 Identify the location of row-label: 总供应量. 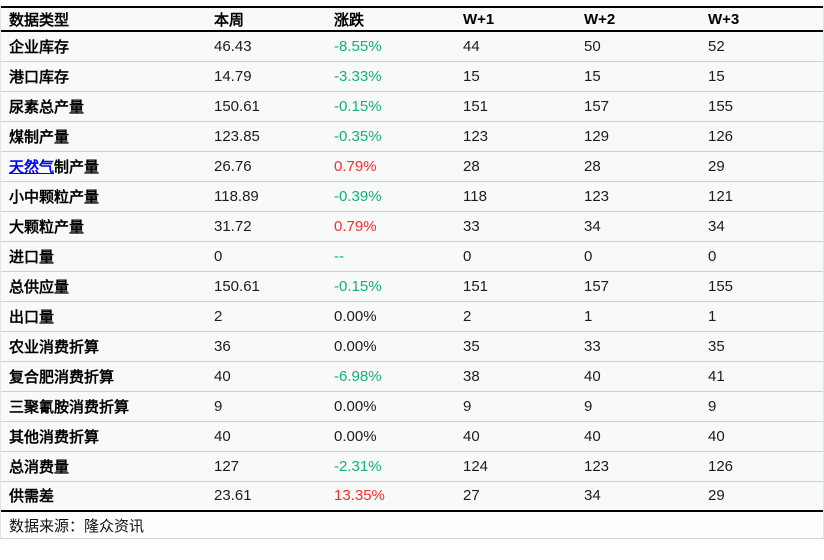
(39, 287).